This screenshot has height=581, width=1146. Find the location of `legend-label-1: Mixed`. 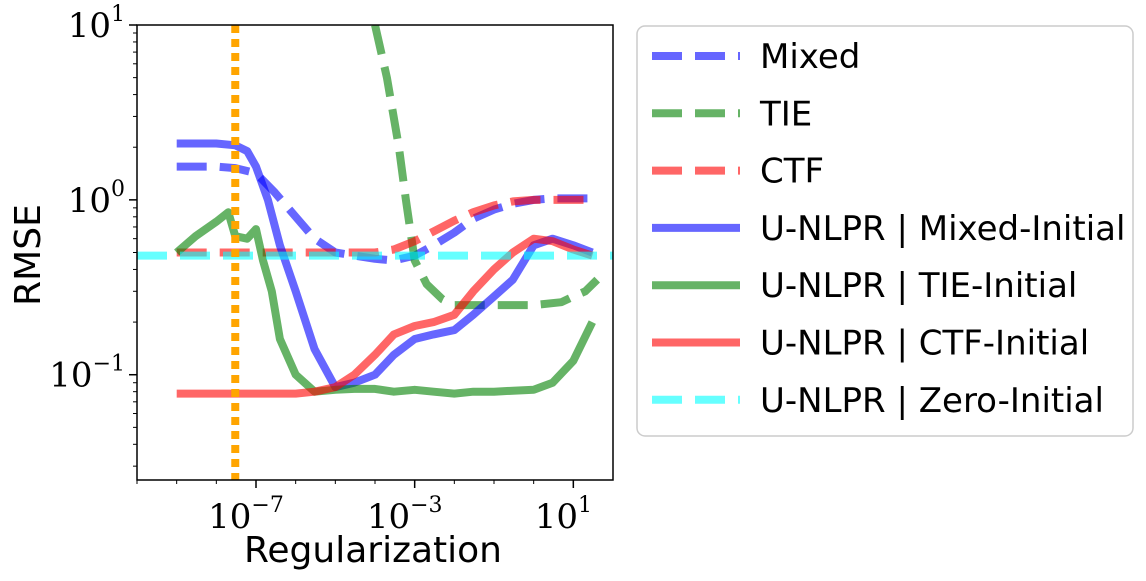

legend-label-1: Mixed is located at coordinates (810, 57).